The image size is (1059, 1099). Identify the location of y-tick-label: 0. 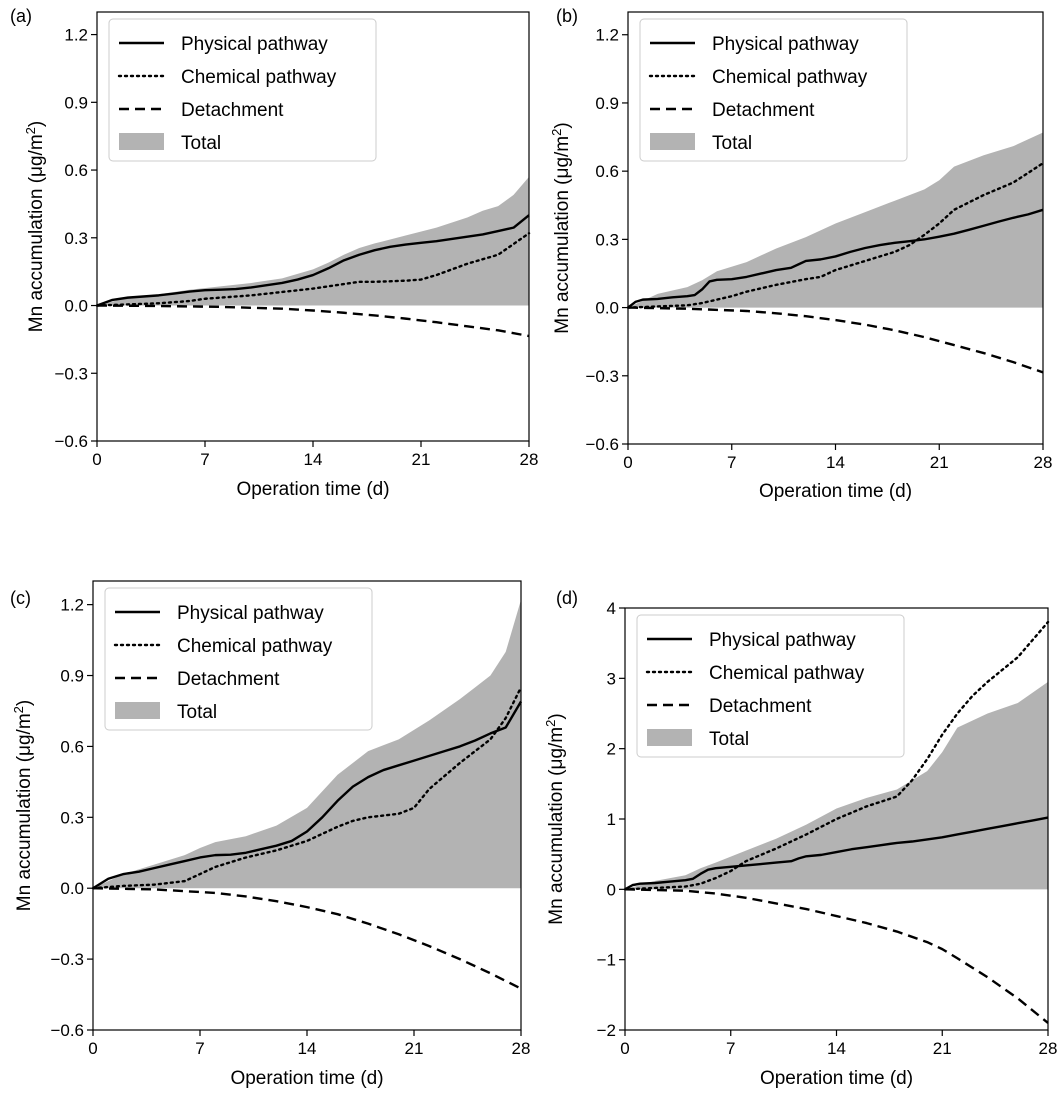
(611, 889).